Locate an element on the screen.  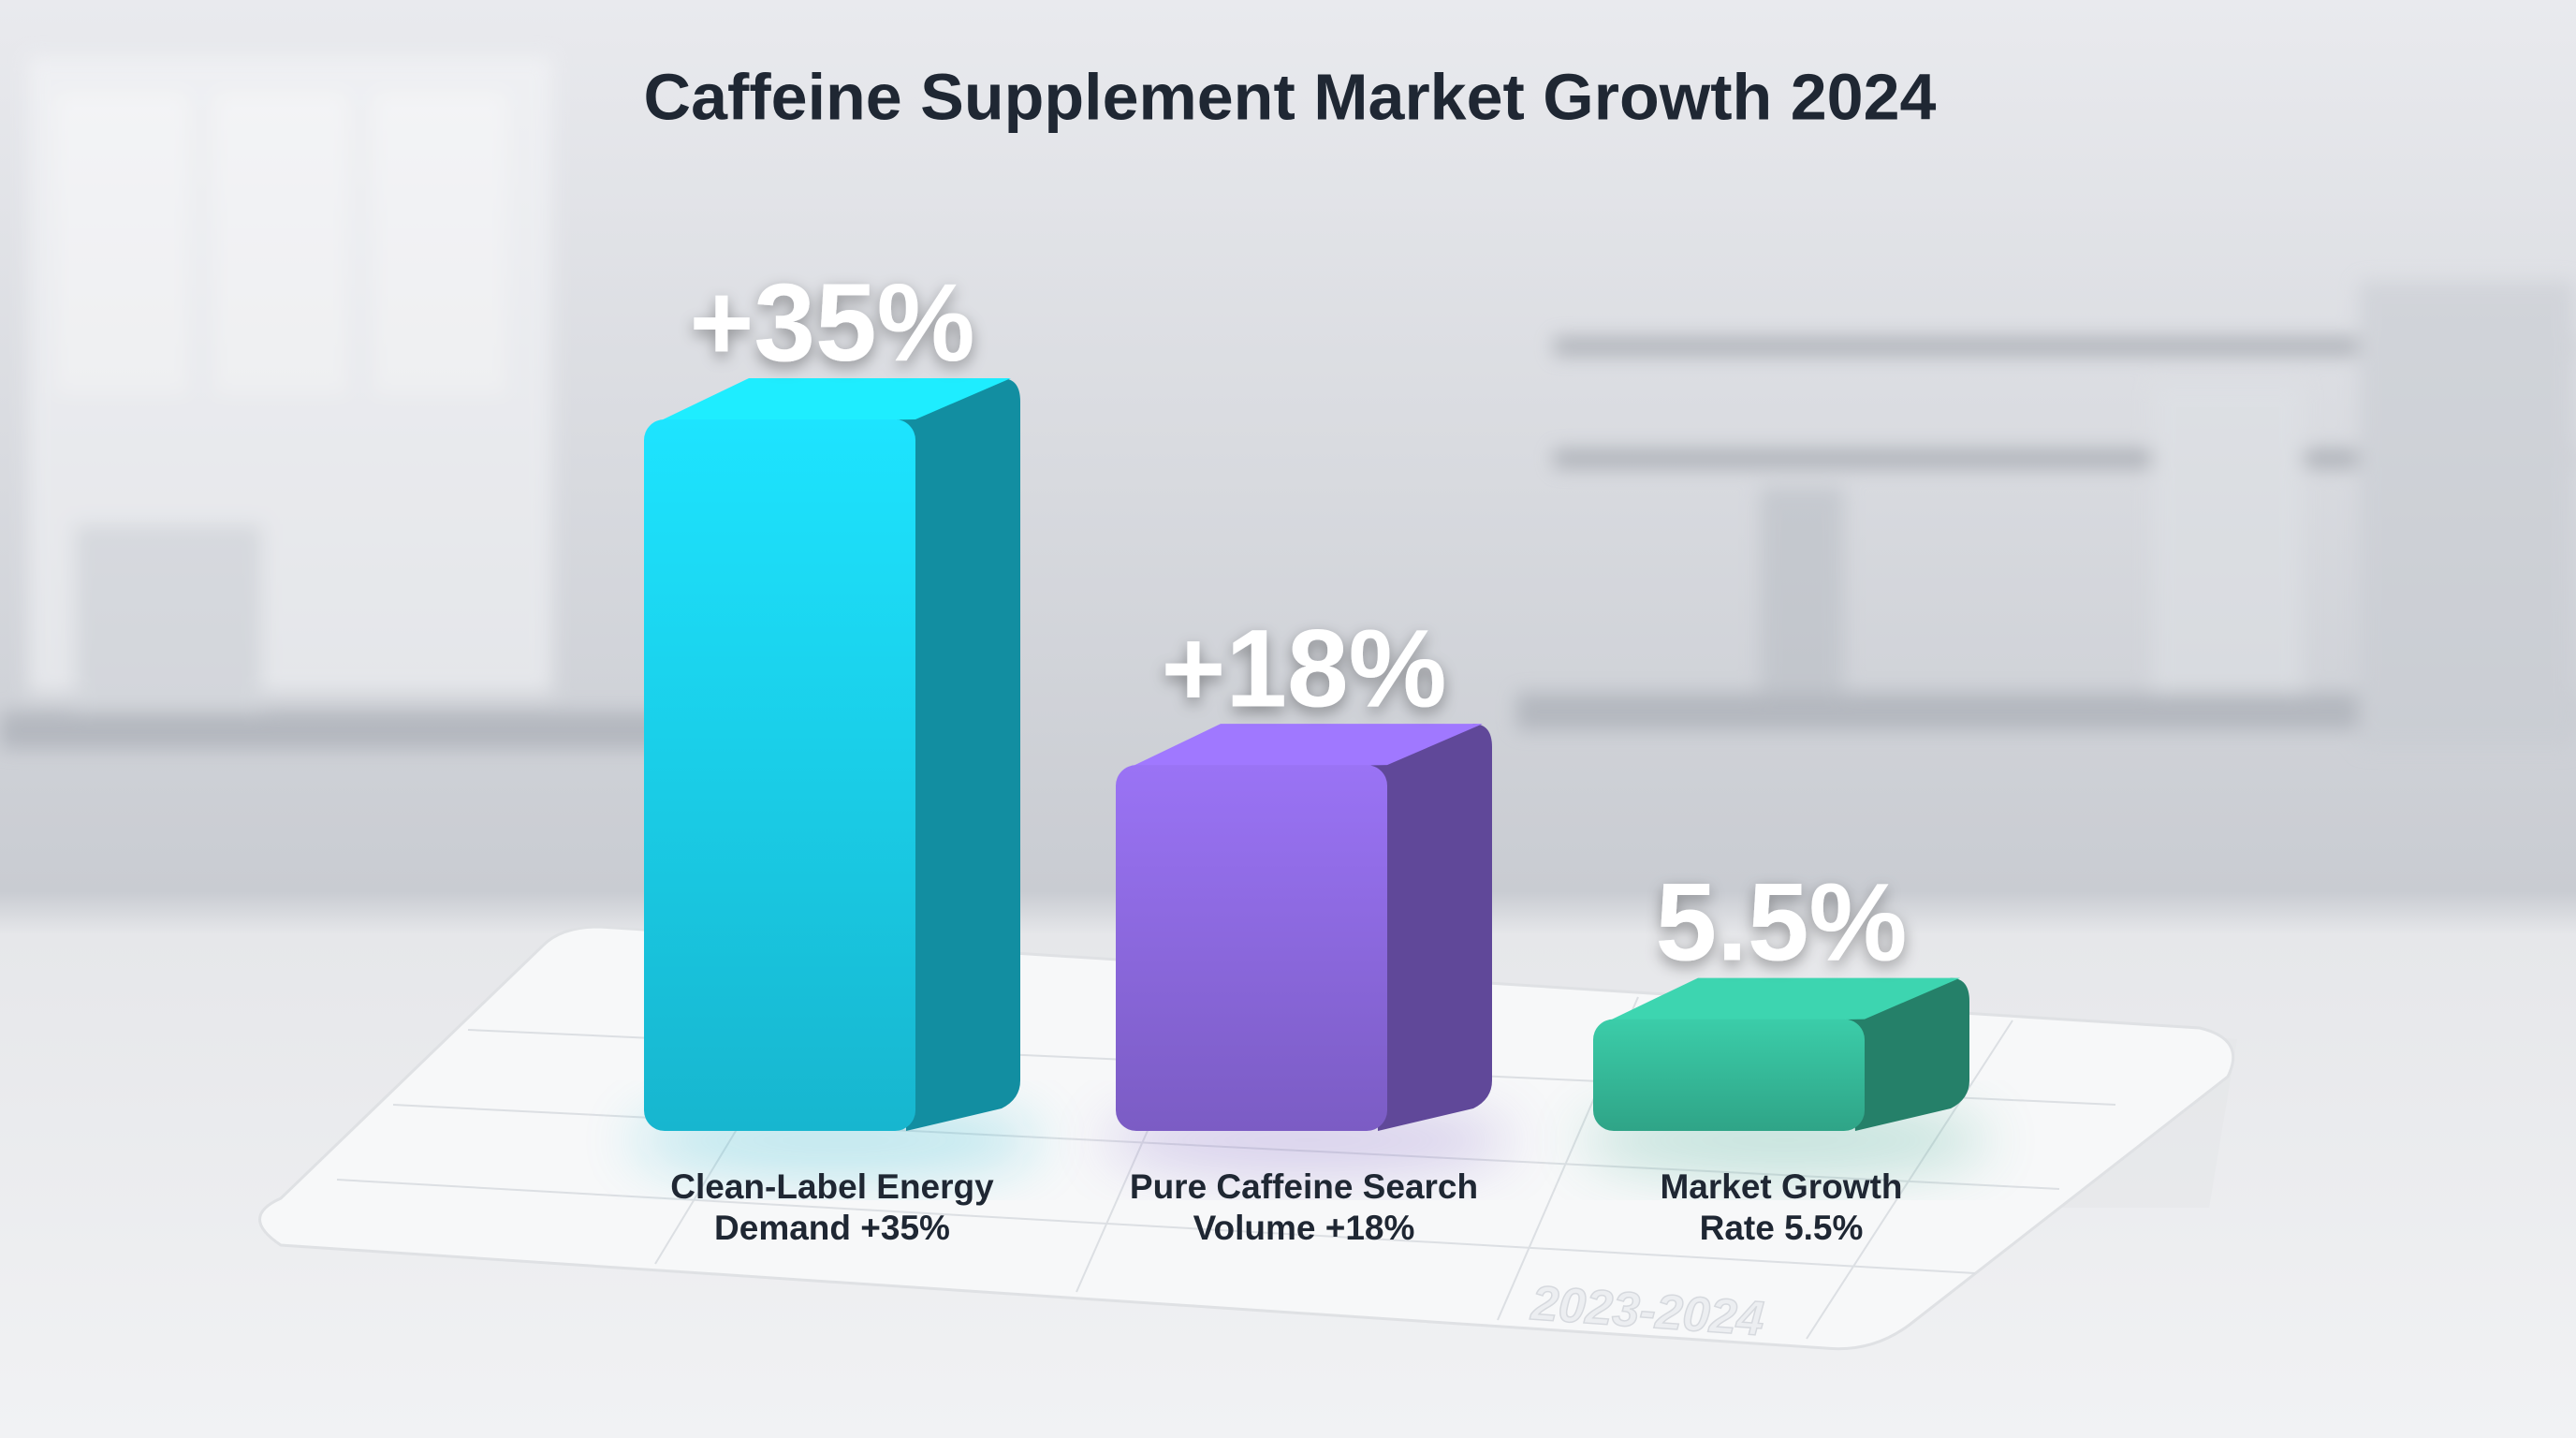
x-tick-label: Market Growth is located at coordinates (1781, 1186).